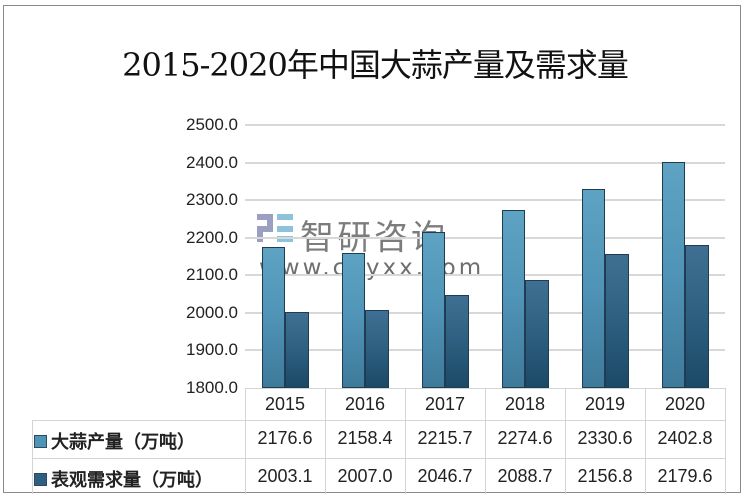 This screenshot has height=500, width=750. Describe the element at coordinates (212, 350) in the screenshot. I see `y-tick-label: 1900.0` at that location.